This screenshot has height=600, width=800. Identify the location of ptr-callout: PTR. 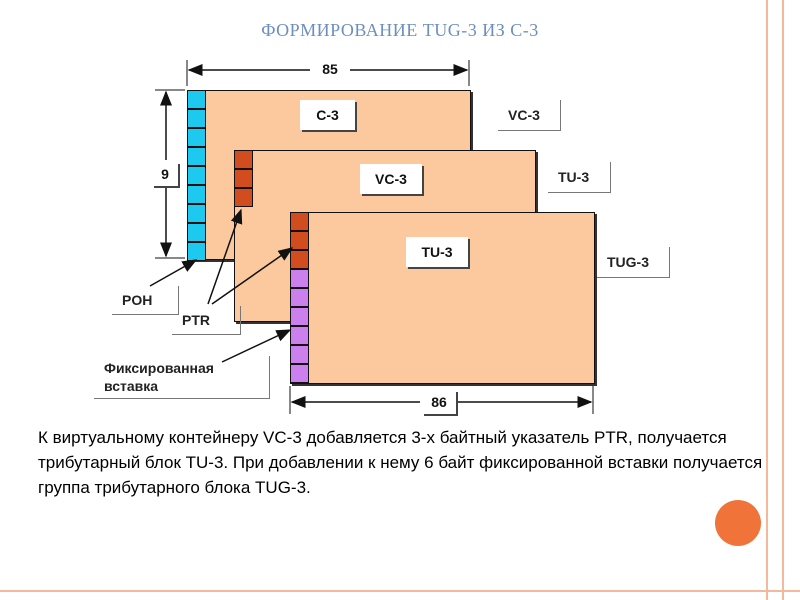
(206, 320).